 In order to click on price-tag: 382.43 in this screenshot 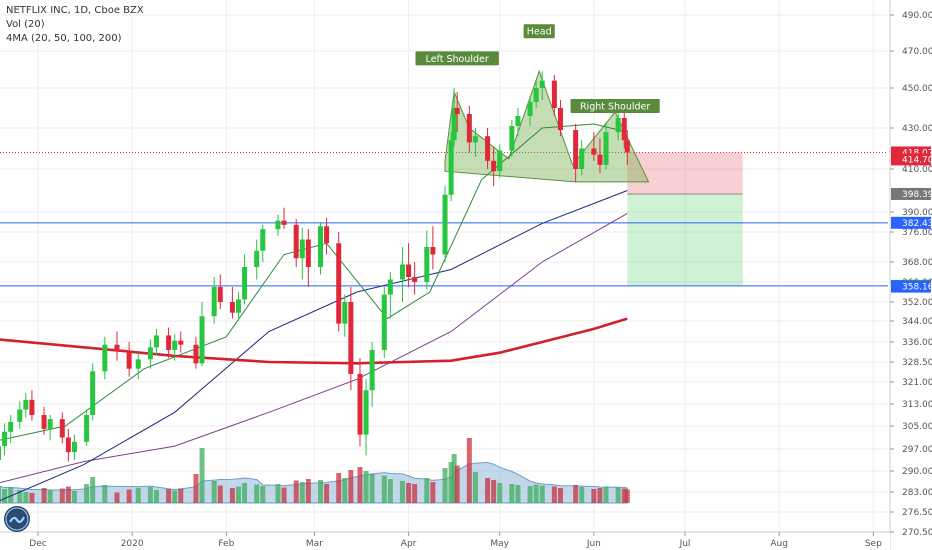, I will do `click(911, 222)`.